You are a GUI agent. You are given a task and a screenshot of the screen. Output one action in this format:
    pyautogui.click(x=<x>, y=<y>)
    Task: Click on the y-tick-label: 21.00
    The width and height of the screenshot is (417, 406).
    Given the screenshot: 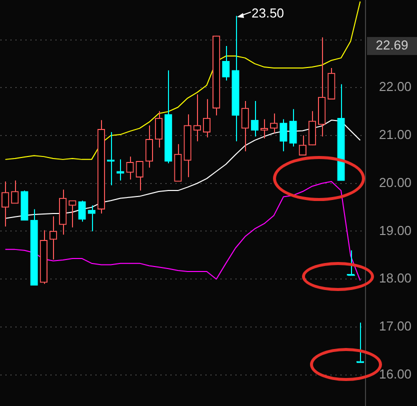 What is the action you would take?
    pyautogui.click(x=395, y=134)
    